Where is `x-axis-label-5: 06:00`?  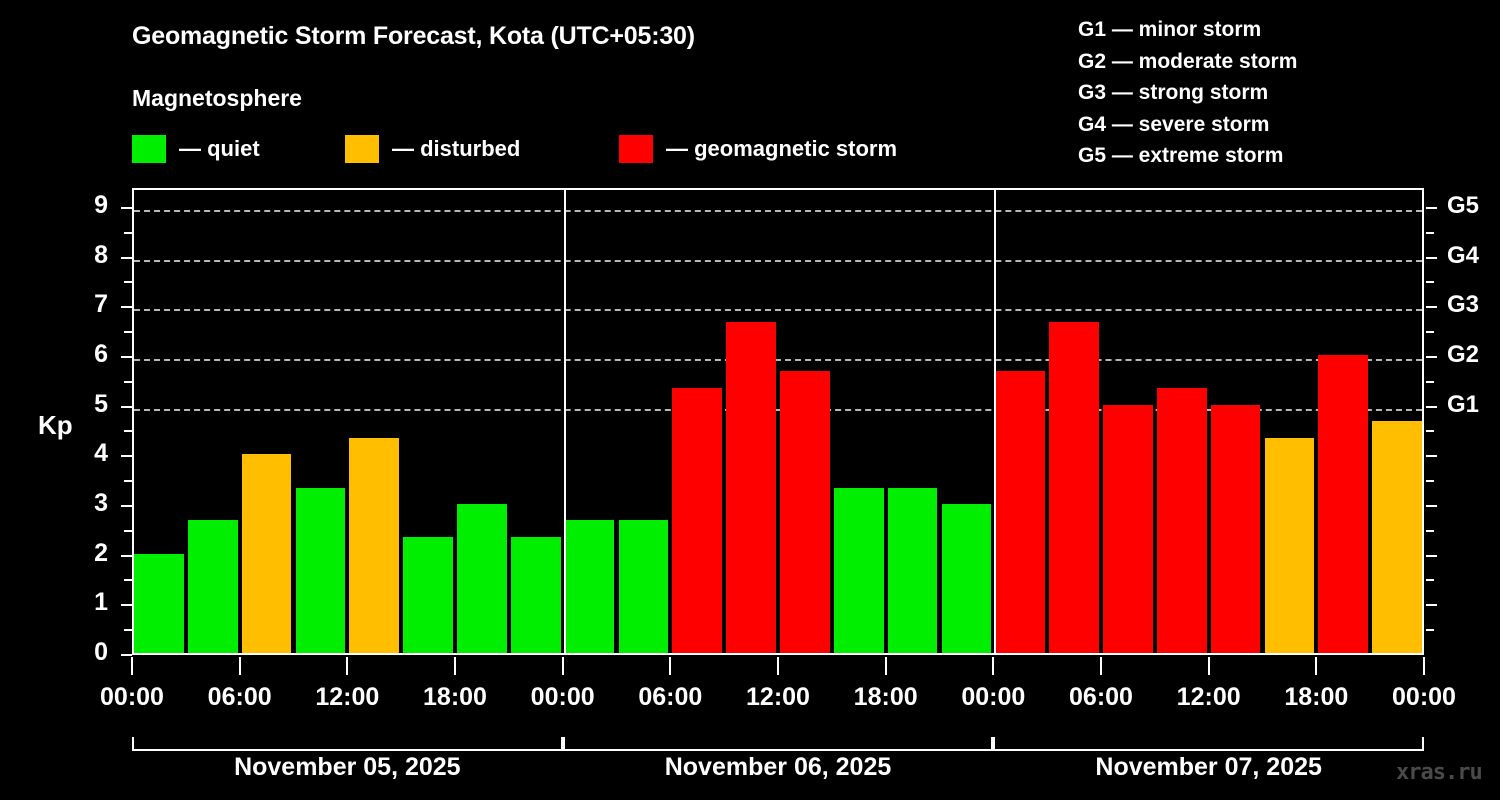
x-axis-label-5: 06:00 is located at coordinates (670, 697).